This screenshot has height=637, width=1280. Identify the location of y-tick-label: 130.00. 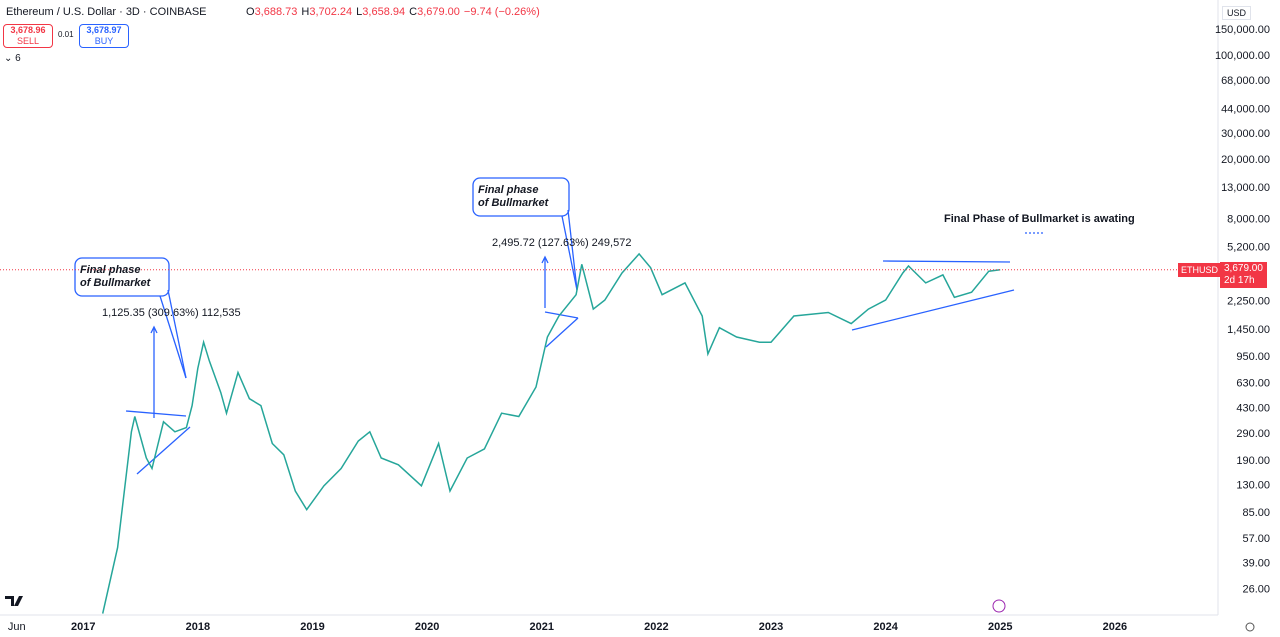
(1253, 486).